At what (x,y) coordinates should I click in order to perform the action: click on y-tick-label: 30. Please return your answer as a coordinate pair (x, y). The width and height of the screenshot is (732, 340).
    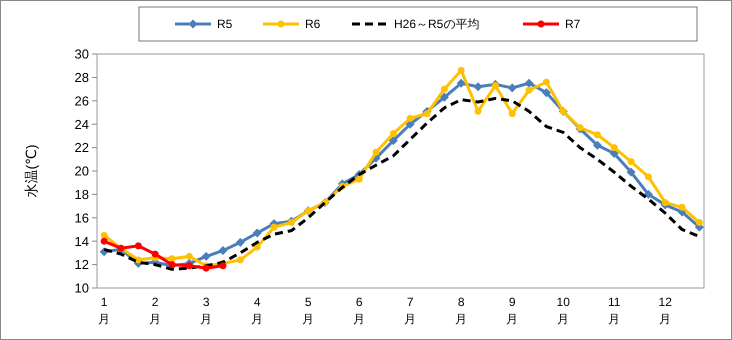
    Looking at the image, I should click on (81, 54).